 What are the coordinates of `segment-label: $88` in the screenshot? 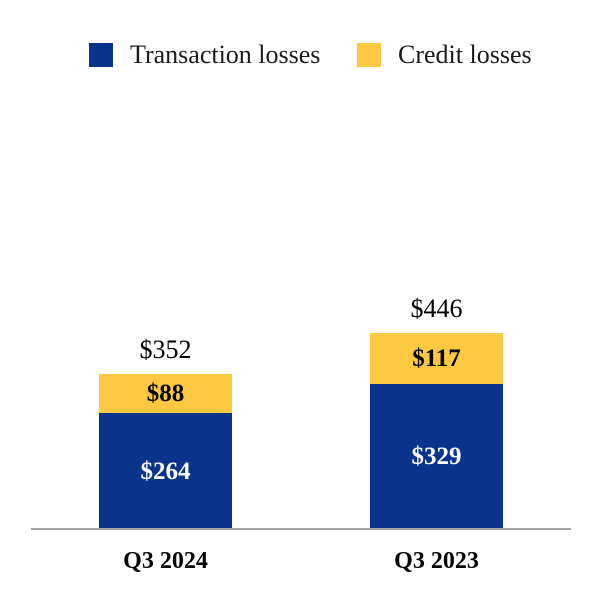 It's located at (165, 393).